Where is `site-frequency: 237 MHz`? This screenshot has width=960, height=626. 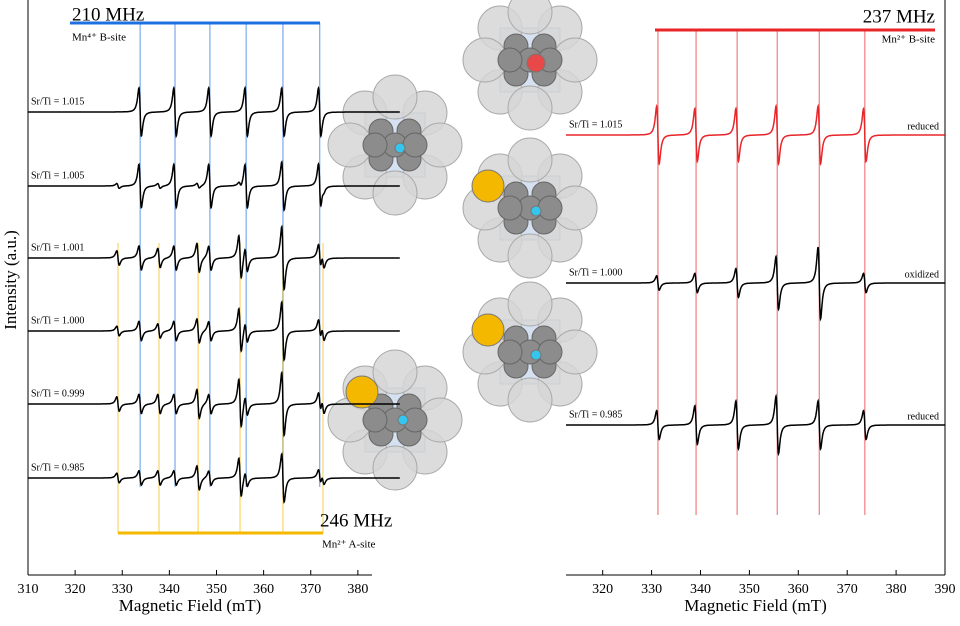
site-frequency: 237 MHz is located at coordinates (899, 16).